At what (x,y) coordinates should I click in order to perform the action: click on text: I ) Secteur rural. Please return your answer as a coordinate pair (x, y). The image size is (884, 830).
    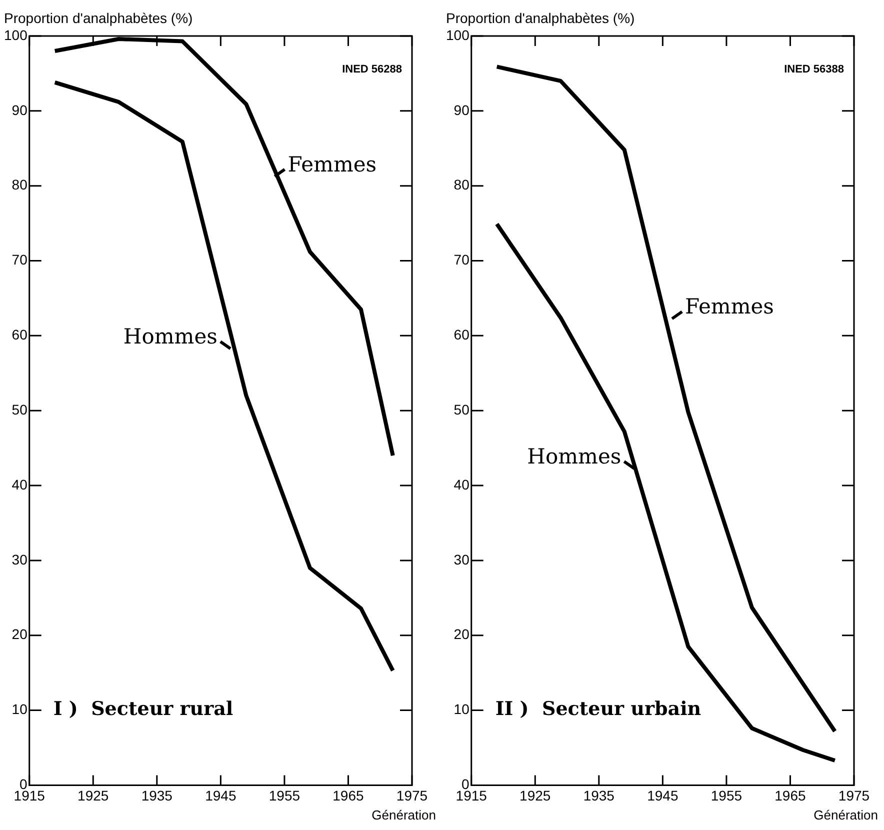
    Looking at the image, I should click on (143, 709).